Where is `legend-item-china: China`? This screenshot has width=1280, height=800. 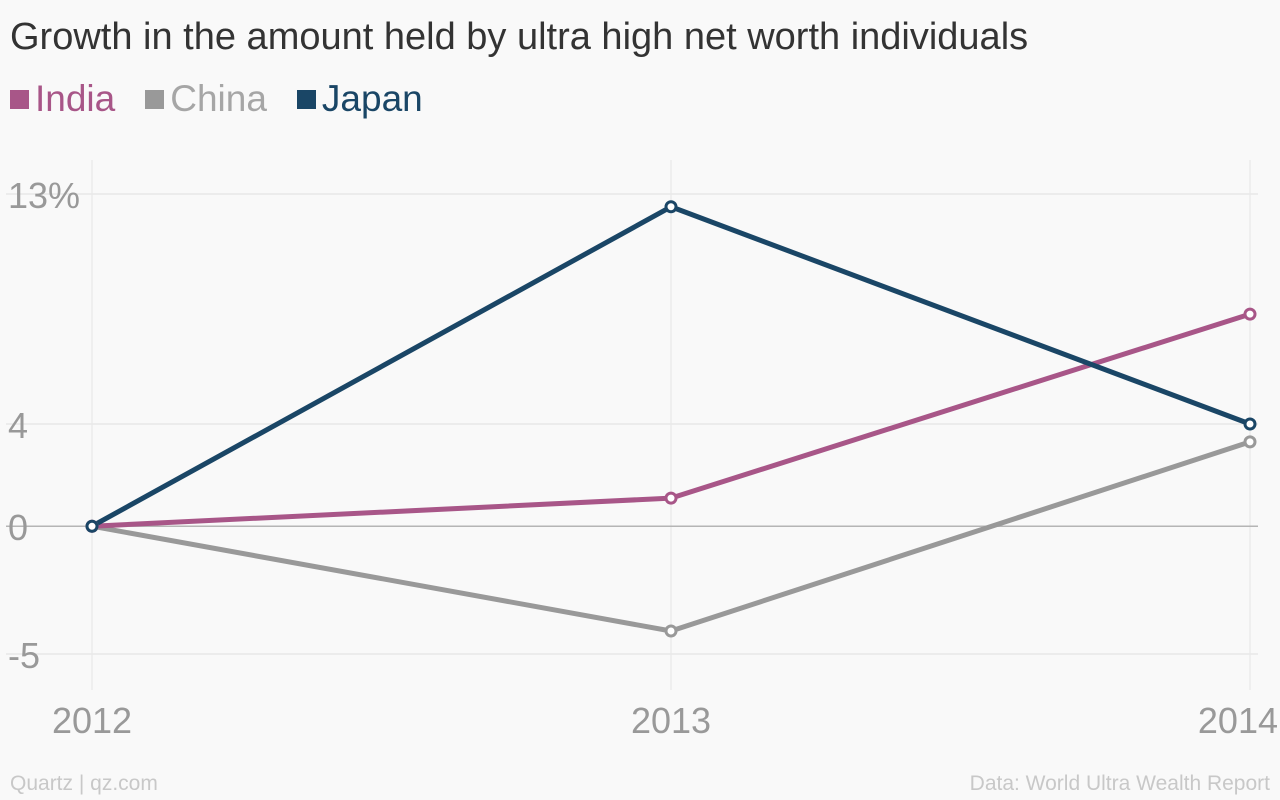
legend-item-china: China is located at coordinates (206, 99).